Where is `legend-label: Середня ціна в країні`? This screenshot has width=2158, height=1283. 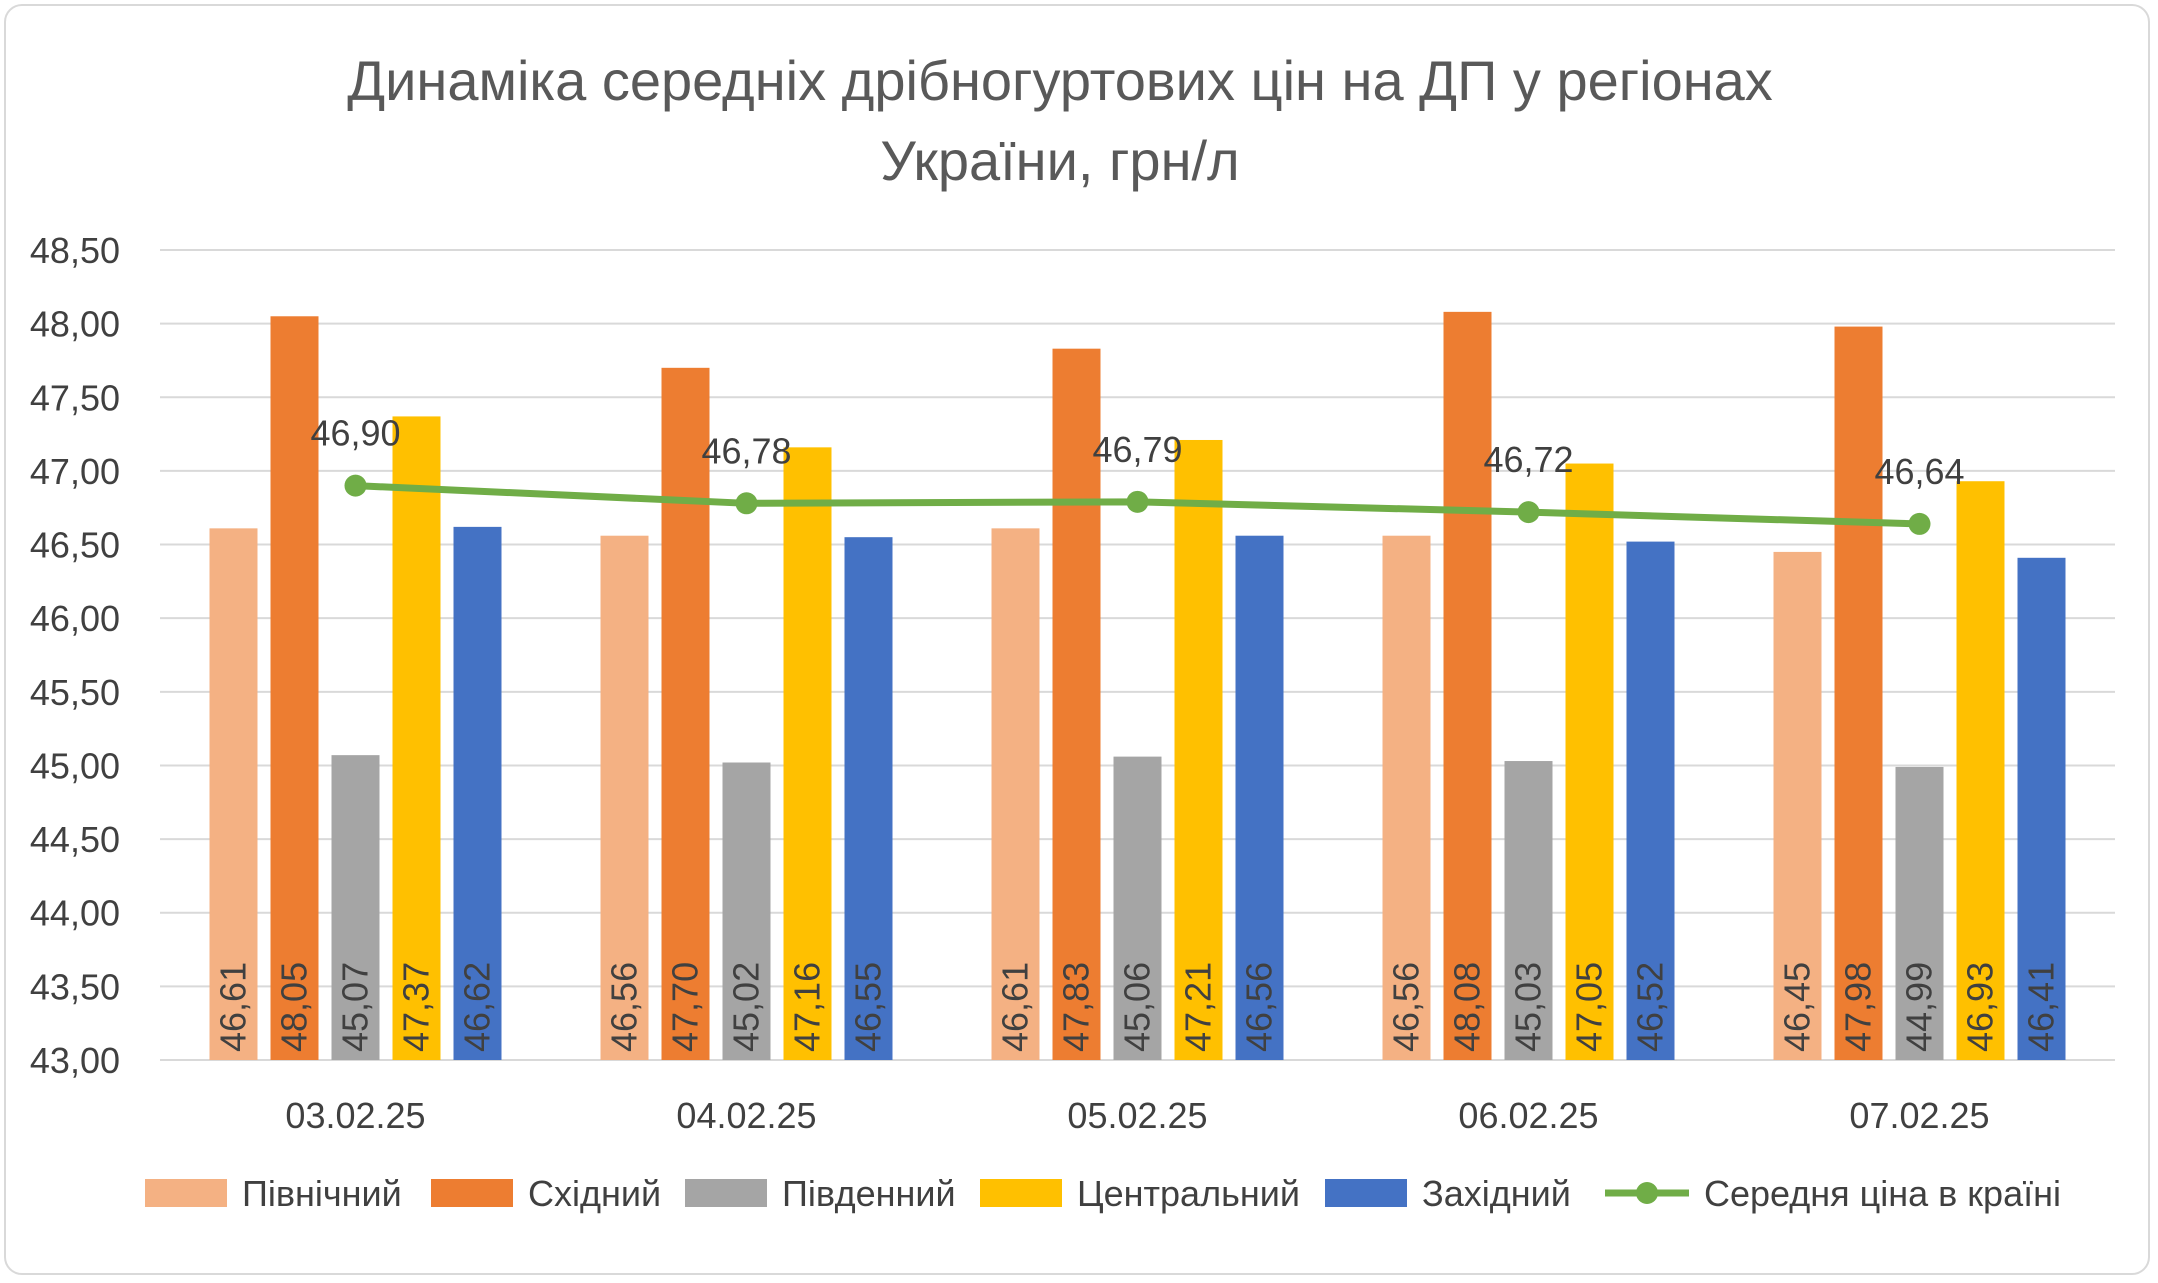 legend-label: Середня ціна в країні is located at coordinates (1882, 1193).